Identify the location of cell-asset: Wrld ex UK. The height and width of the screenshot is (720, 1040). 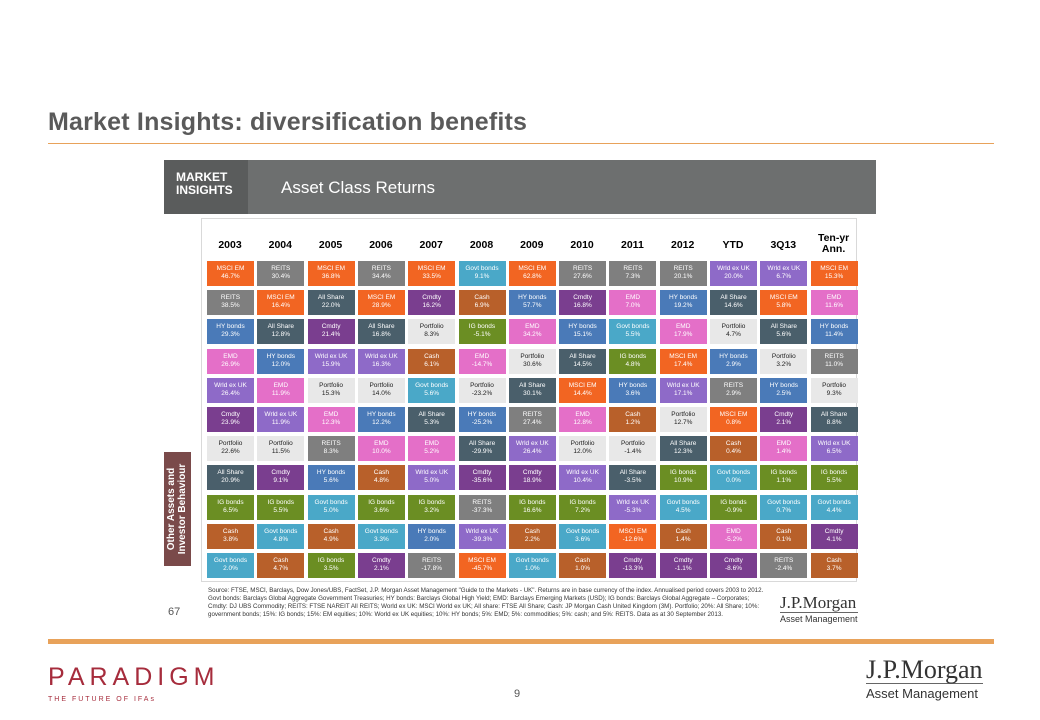
(482, 531).